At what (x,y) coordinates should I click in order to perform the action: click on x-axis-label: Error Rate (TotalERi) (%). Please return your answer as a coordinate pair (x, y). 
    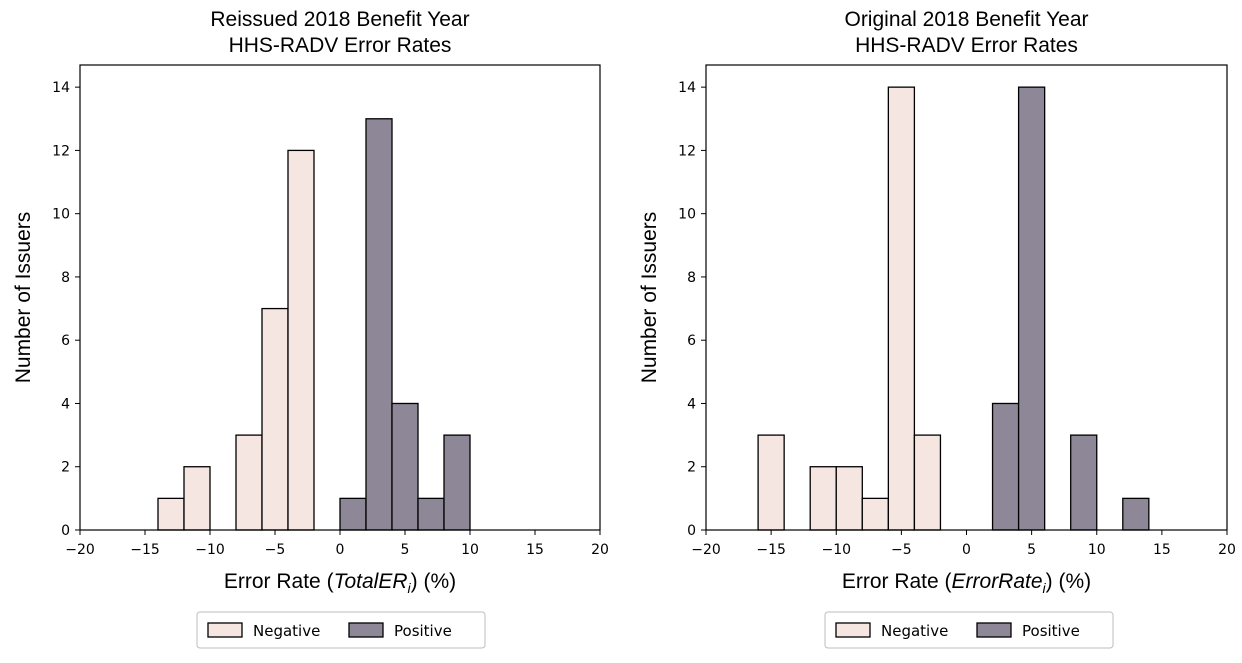
    Looking at the image, I should click on (340, 583).